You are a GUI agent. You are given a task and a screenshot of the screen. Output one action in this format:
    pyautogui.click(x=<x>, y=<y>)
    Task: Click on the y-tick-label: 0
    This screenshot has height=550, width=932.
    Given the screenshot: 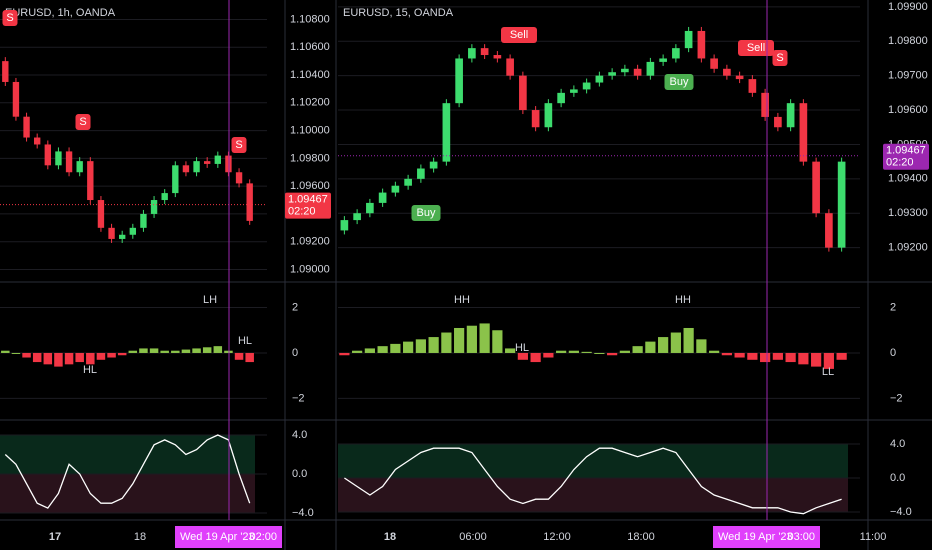 What is the action you would take?
    pyautogui.click(x=893, y=353)
    